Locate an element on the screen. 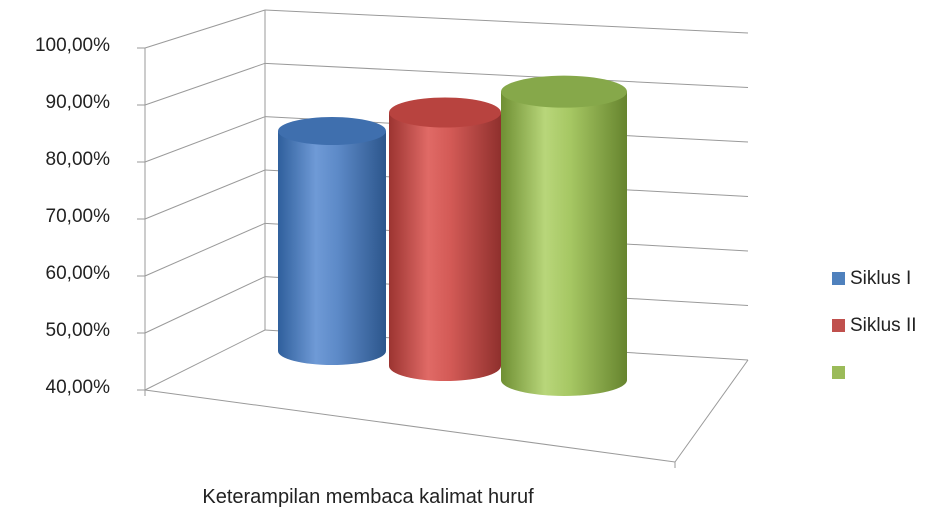 Image resolution: width=928 pixels, height=511 pixels. x-category-label: Keterampilan membaca kalimat huruf is located at coordinates (368, 497).